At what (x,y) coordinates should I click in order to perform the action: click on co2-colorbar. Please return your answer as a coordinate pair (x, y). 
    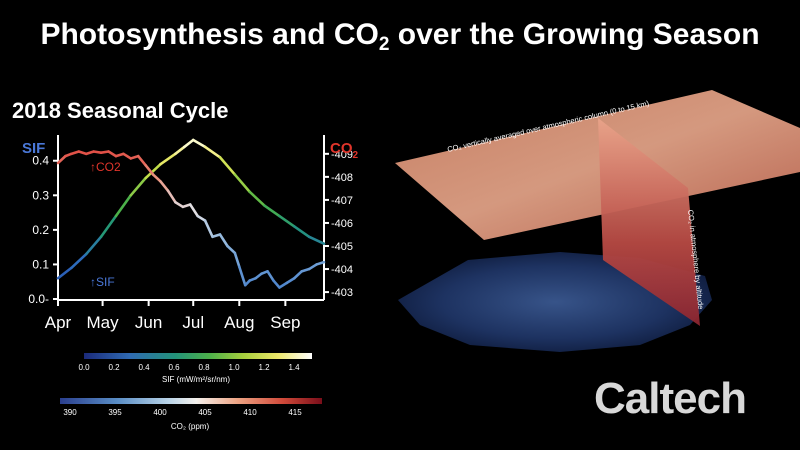
    Looking at the image, I should click on (191, 401).